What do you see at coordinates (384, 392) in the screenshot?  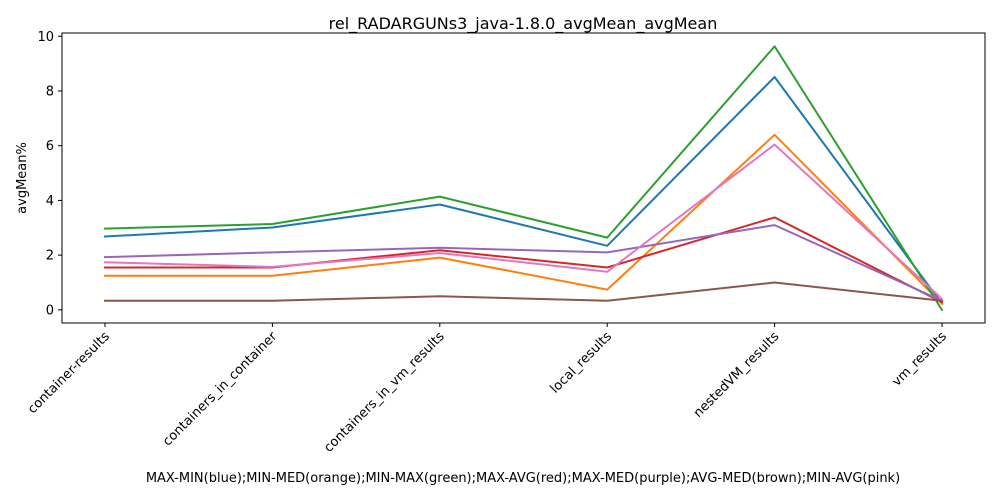 I see `x-tick-label: containers_in_vm_results` at bounding box center [384, 392].